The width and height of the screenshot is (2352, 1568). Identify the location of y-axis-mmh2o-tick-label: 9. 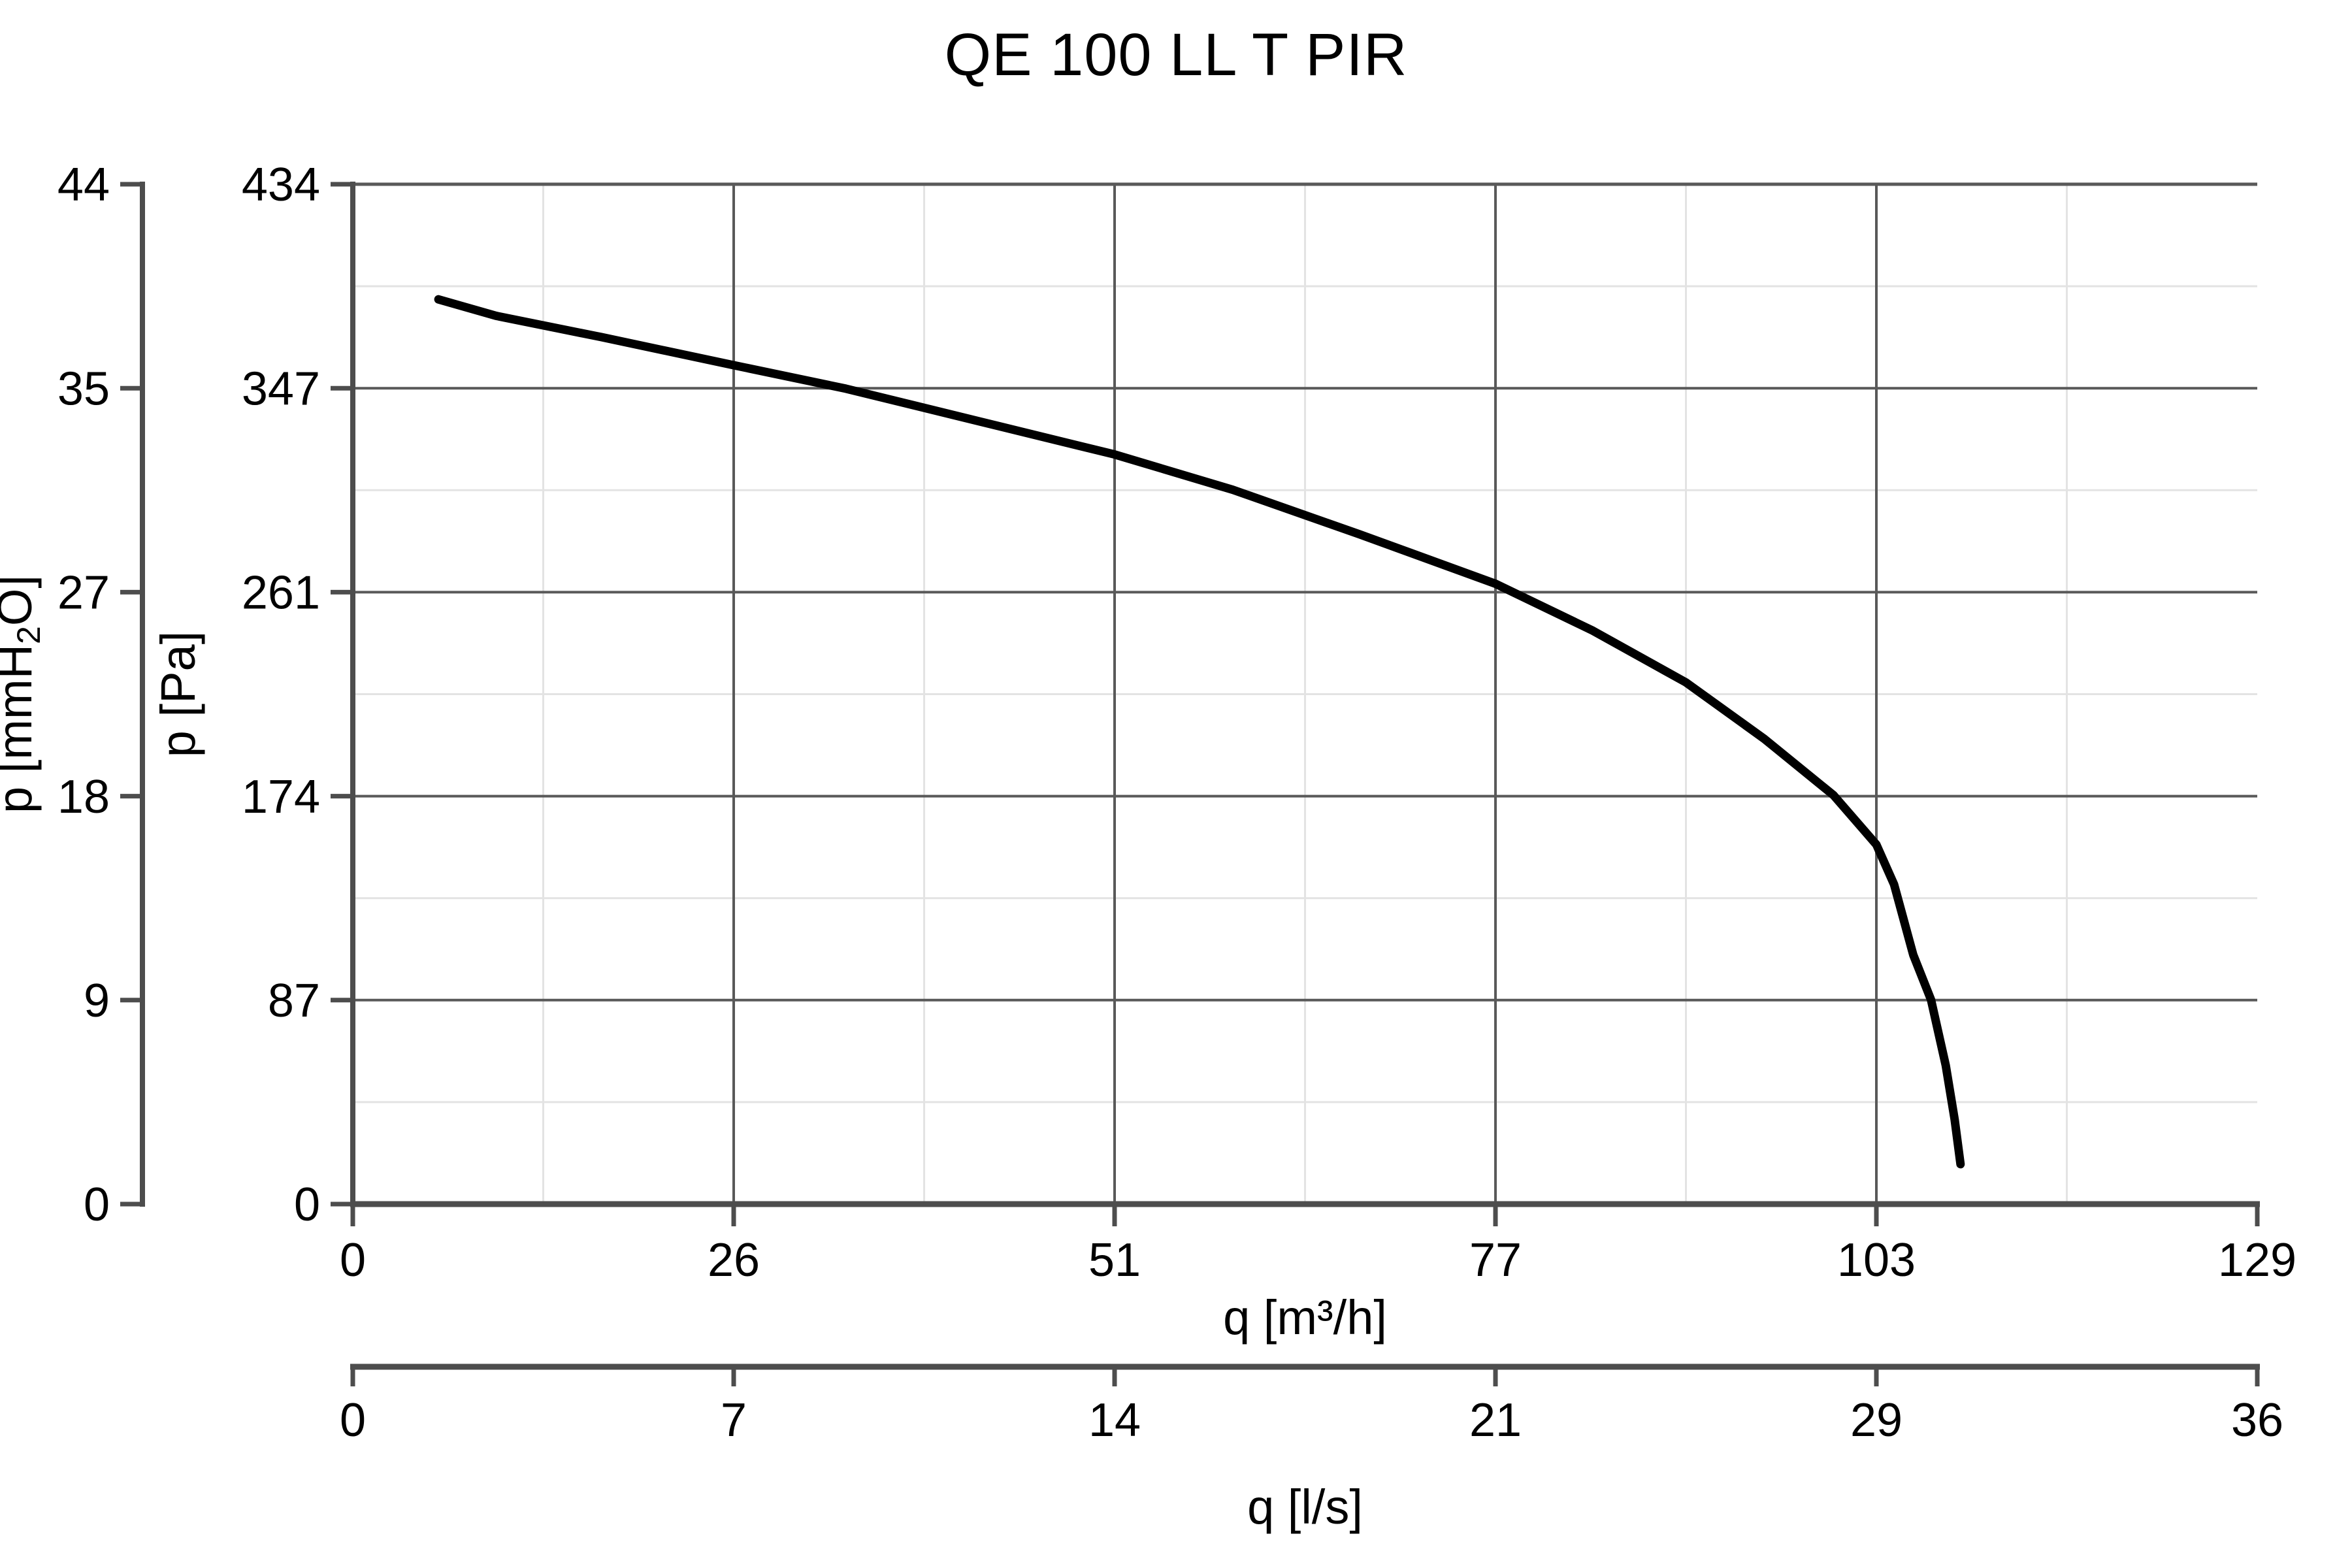
(97, 1001).